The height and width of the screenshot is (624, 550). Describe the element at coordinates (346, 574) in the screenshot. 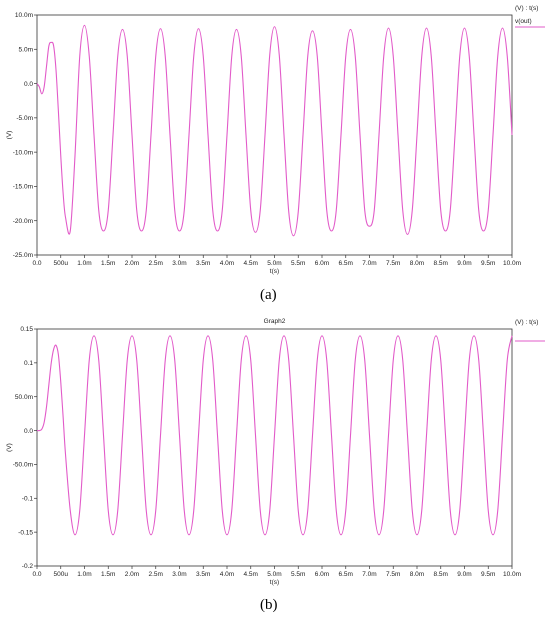

I see `x-tick-label-b: 6.5m` at that location.